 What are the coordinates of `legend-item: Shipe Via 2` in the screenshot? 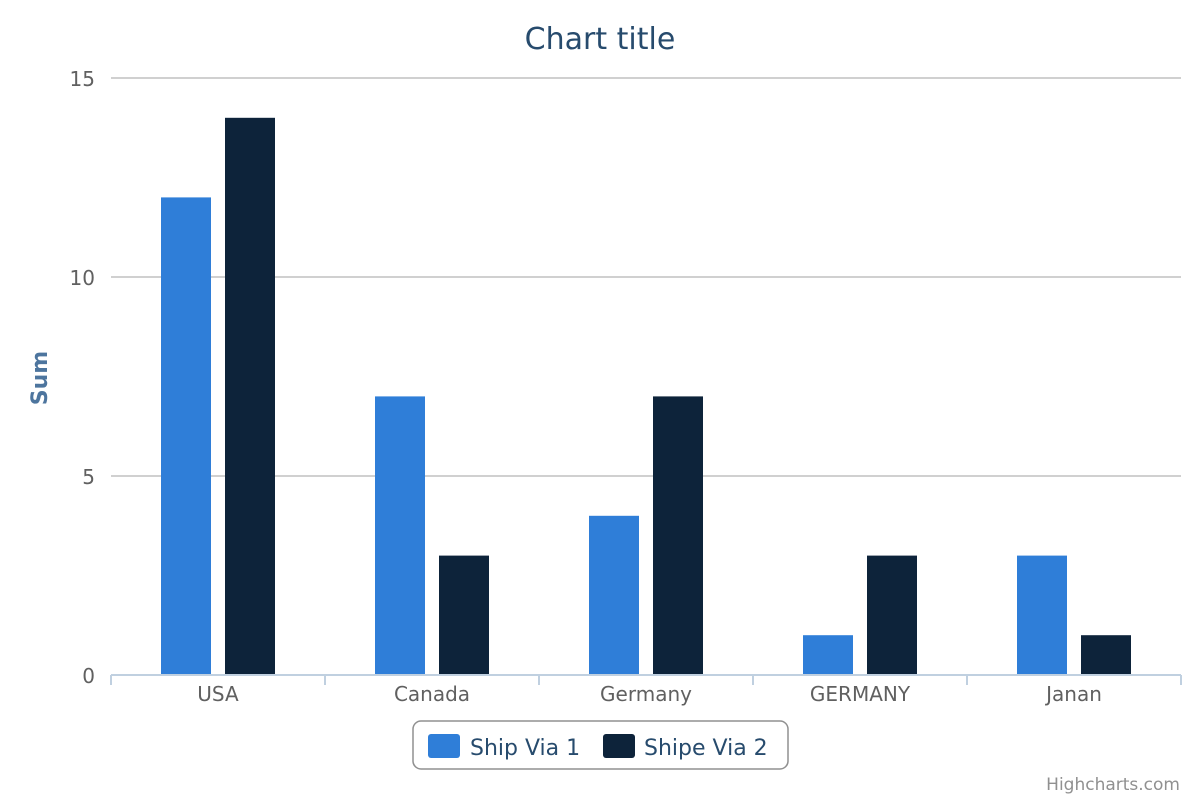 It's located at (685, 747).